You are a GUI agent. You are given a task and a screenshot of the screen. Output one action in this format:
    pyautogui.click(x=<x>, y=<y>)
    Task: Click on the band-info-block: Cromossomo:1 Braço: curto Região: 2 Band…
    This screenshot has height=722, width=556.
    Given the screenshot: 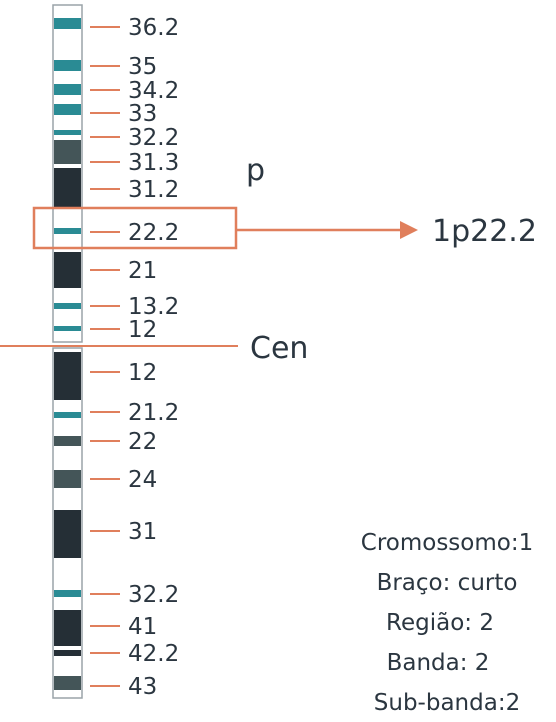 What is the action you would take?
    pyautogui.click(x=447, y=623)
    